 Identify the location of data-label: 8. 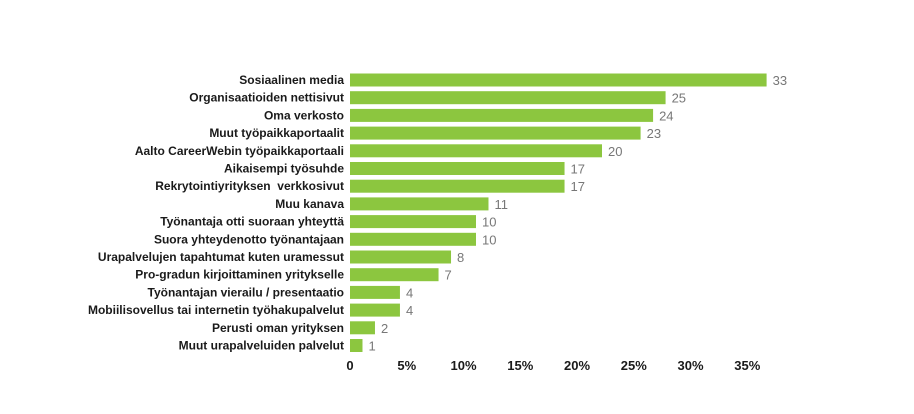
(460, 257).